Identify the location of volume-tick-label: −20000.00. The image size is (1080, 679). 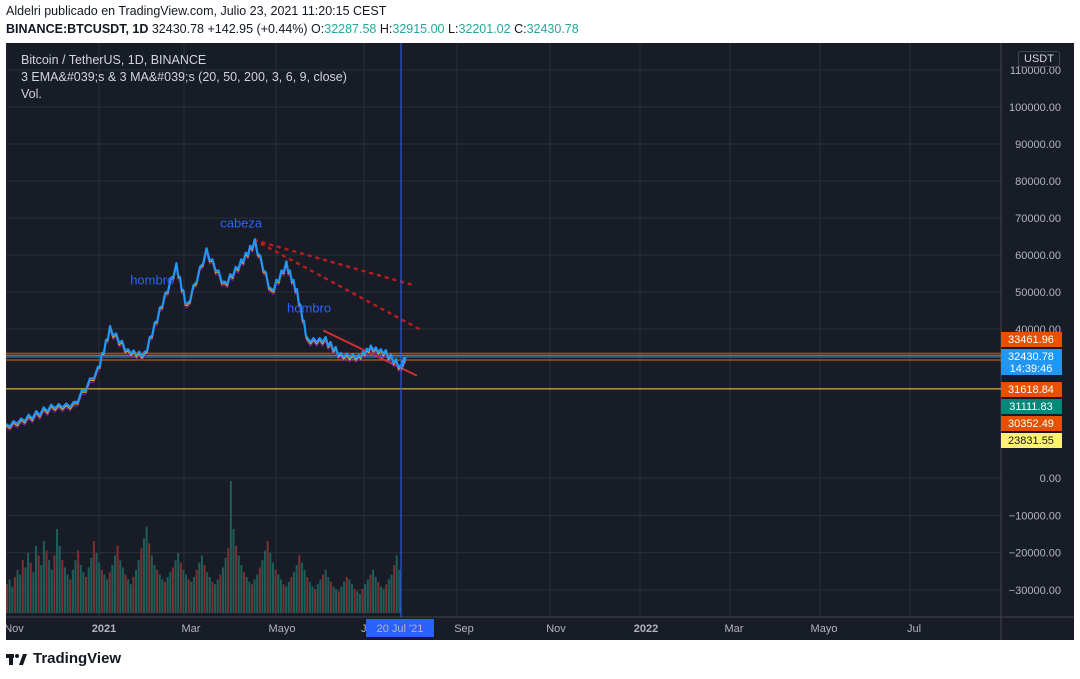
(1035, 554).